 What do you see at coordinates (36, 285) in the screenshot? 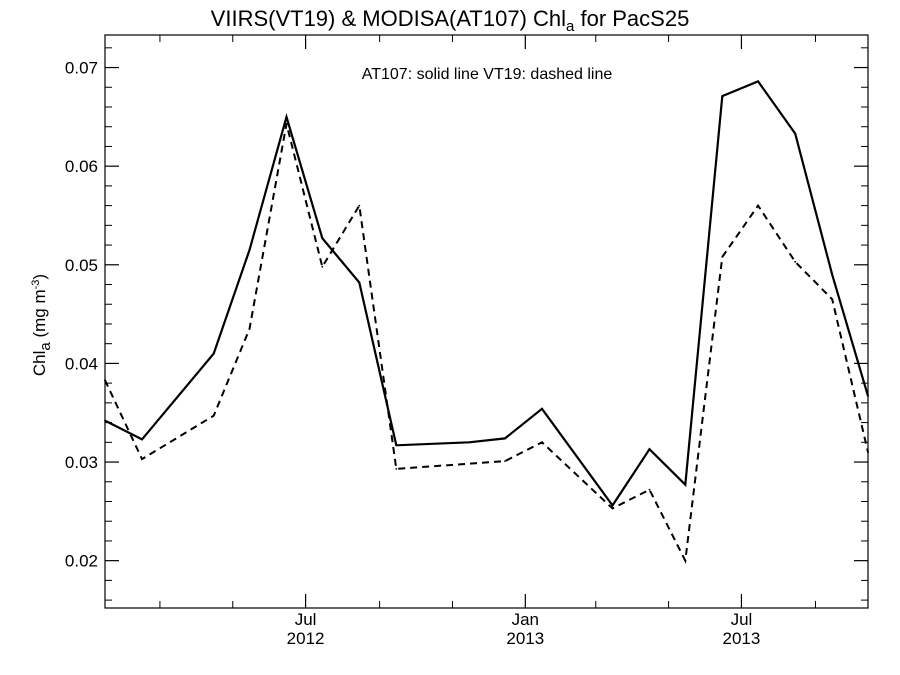
I see `y-axis-label-superscript: -3` at bounding box center [36, 285].